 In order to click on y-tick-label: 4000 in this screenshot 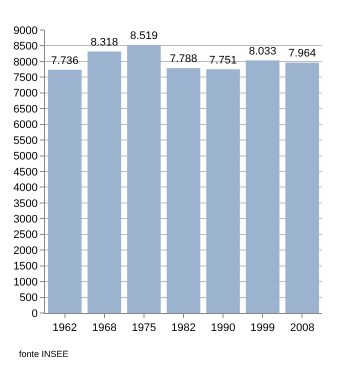, I will do `click(25, 188)`.